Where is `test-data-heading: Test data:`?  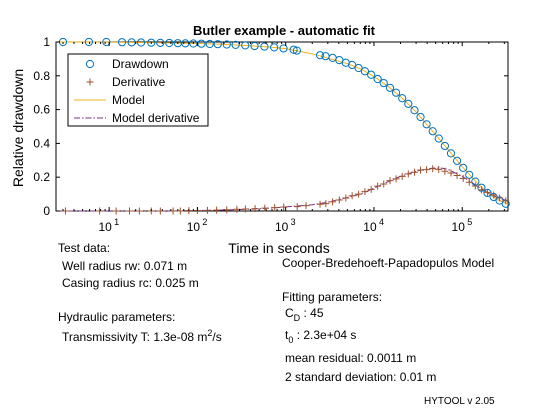 test-data-heading: Test data: is located at coordinates (84, 248).